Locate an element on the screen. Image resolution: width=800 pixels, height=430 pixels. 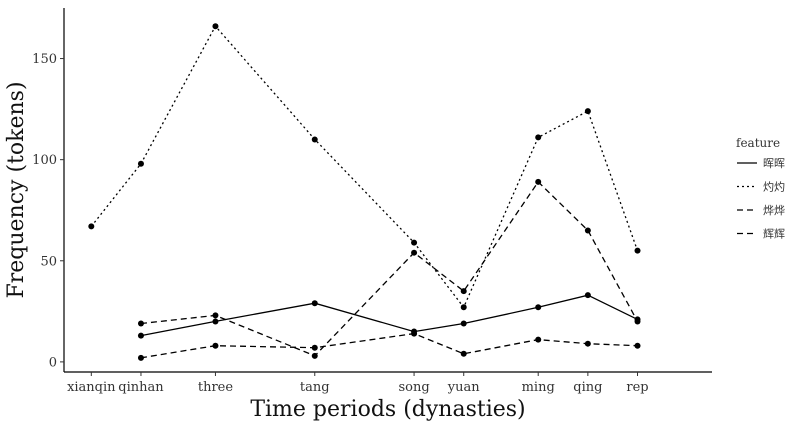
legend-title: feature is located at coordinates (758, 143).